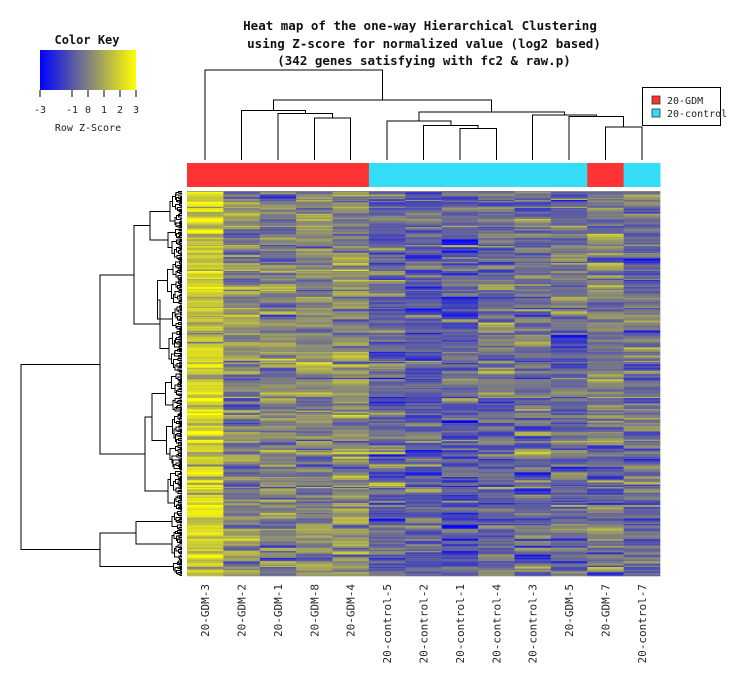 This screenshot has width=742, height=676. Describe the element at coordinates (685, 101) in the screenshot. I see `legend-label-gdm: 20-GDM` at that location.